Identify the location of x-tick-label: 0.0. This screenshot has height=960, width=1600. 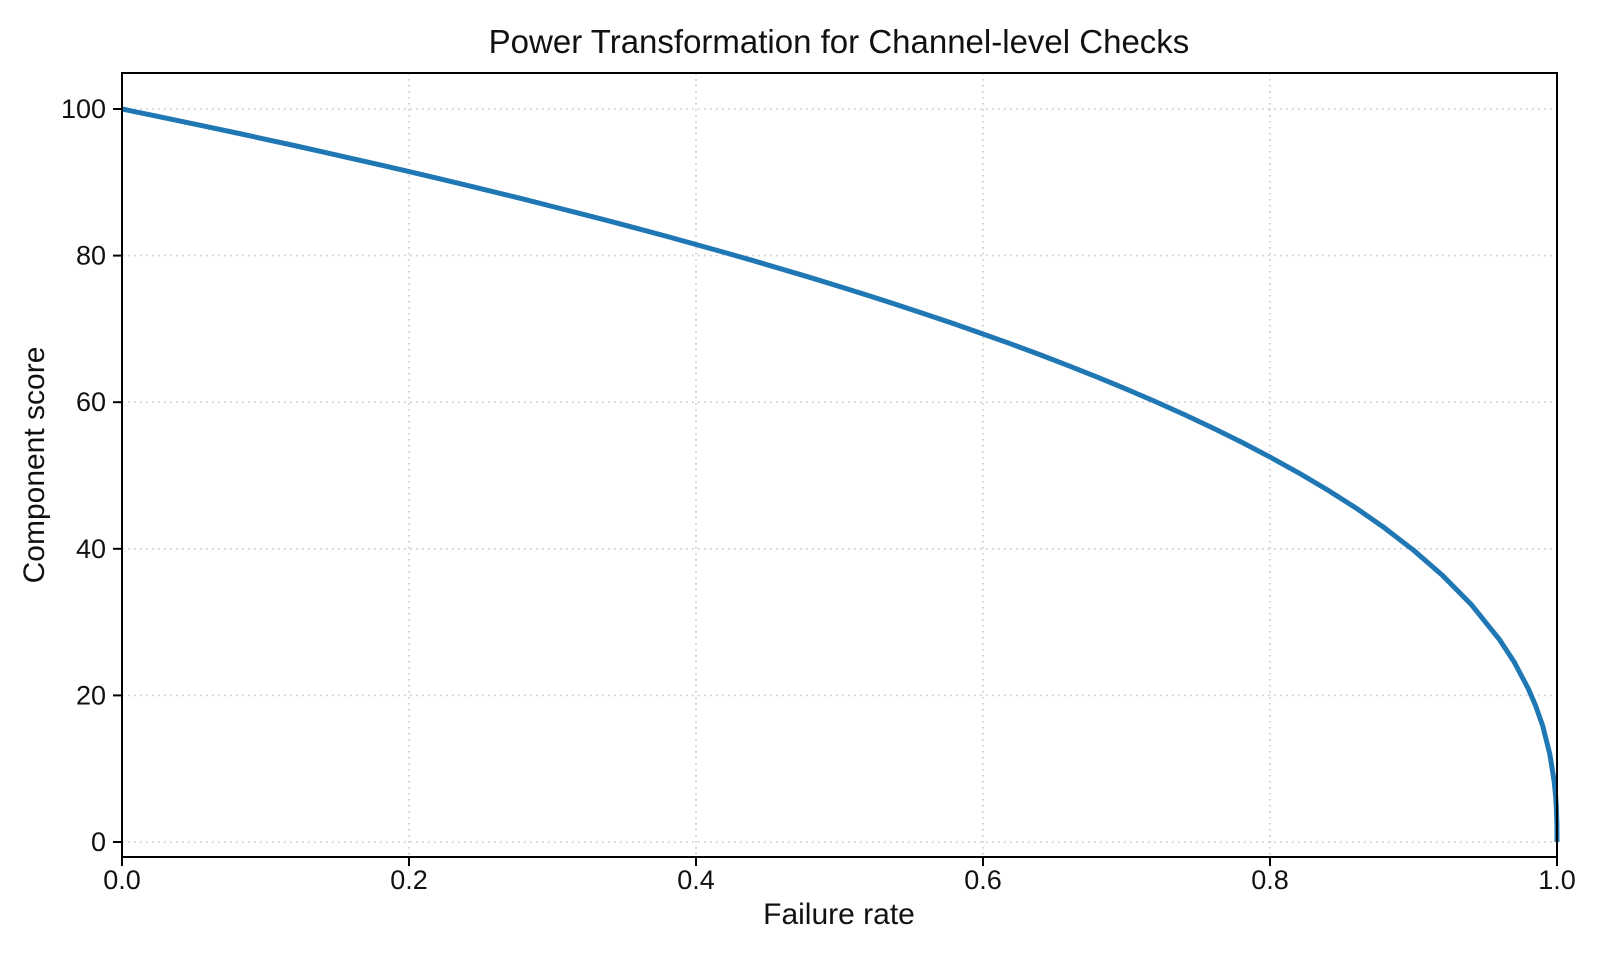
(122, 880).